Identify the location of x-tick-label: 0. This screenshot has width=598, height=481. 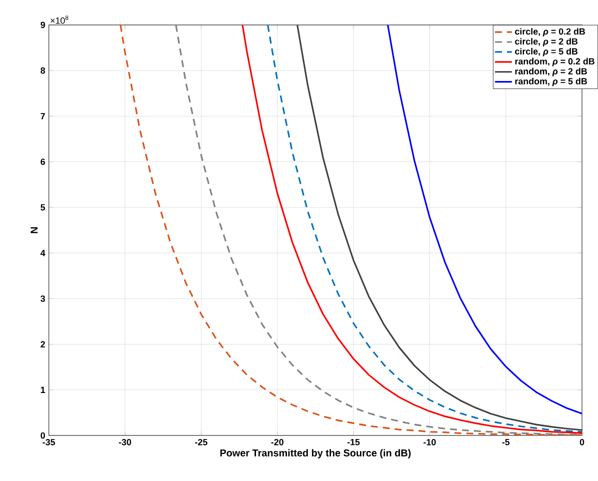
(582, 442).